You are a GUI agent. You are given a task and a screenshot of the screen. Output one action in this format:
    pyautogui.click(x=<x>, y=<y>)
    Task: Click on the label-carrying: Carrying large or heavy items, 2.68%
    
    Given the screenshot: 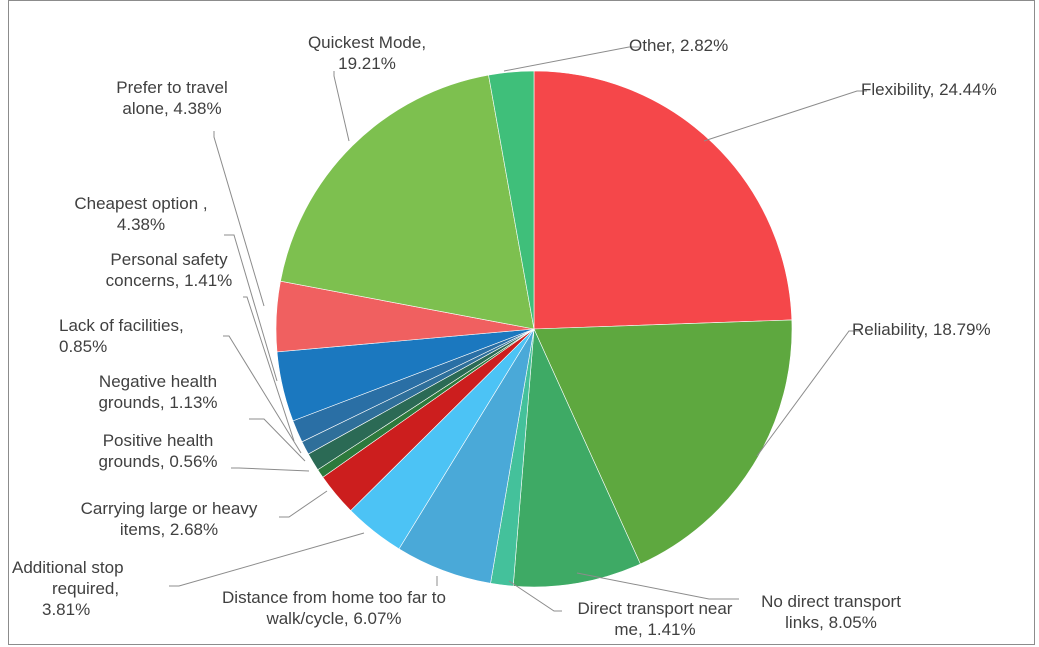 What is the action you would take?
    pyautogui.click(x=169, y=519)
    